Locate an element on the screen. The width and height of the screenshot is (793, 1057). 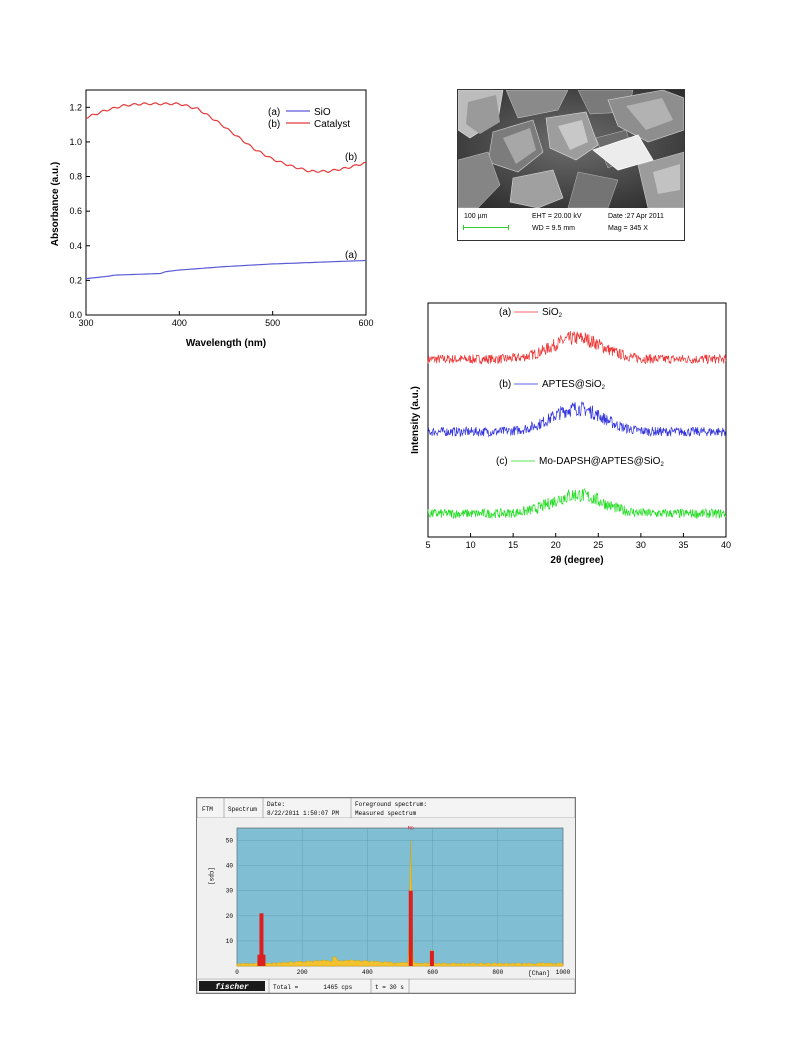
edx-y-tick-label: 20 is located at coordinates (230, 916).